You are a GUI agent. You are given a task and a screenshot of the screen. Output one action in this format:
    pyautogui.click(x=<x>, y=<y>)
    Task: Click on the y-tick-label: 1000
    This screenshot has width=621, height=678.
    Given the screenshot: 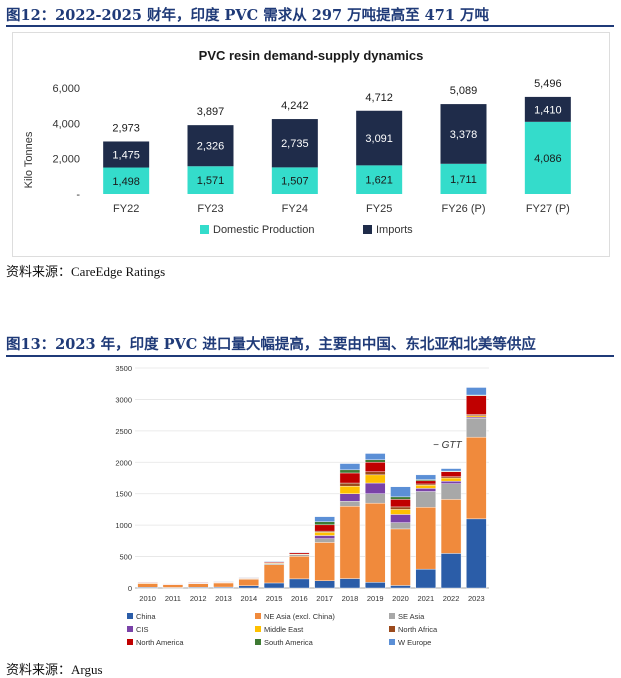 What is the action you would take?
    pyautogui.click(x=123, y=525)
    